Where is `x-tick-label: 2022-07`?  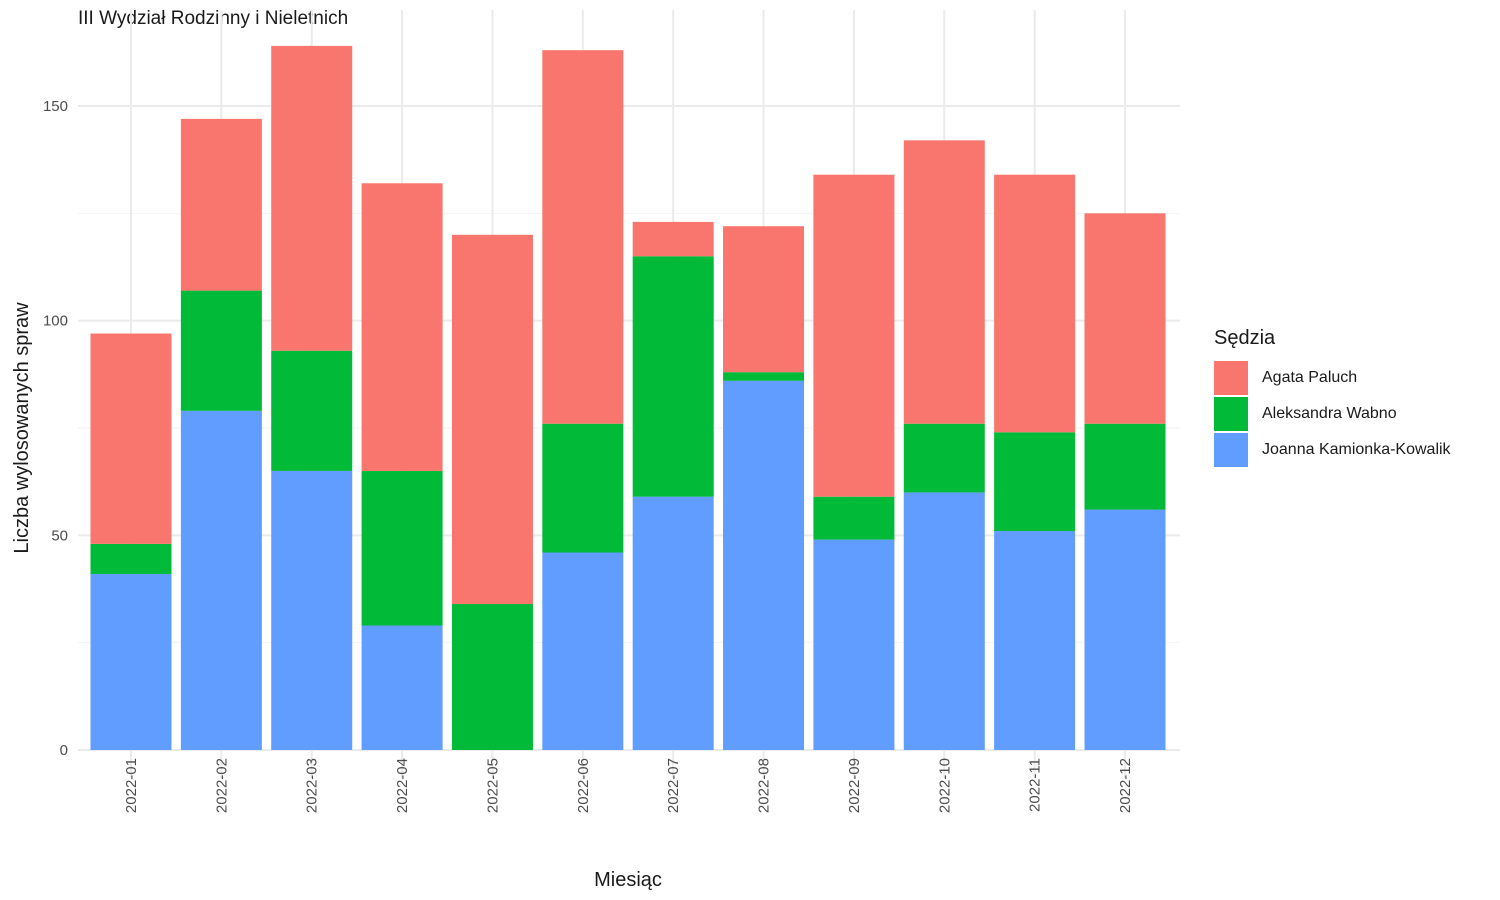 x-tick-label: 2022-07 is located at coordinates (673, 785).